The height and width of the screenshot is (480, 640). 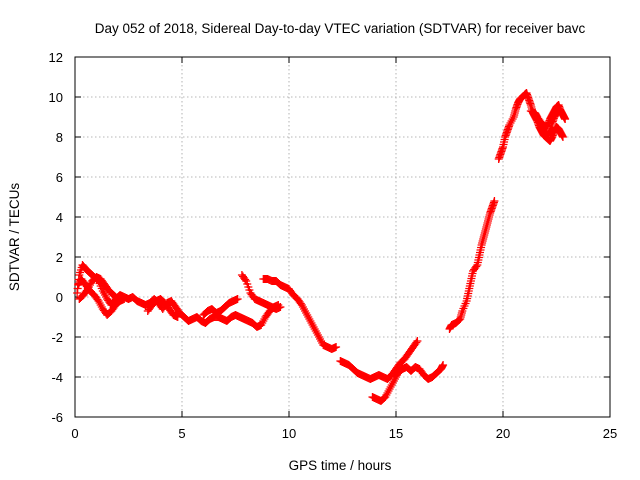 What do you see at coordinates (57, 377) in the screenshot?
I see `y-tick-label: -4` at bounding box center [57, 377].